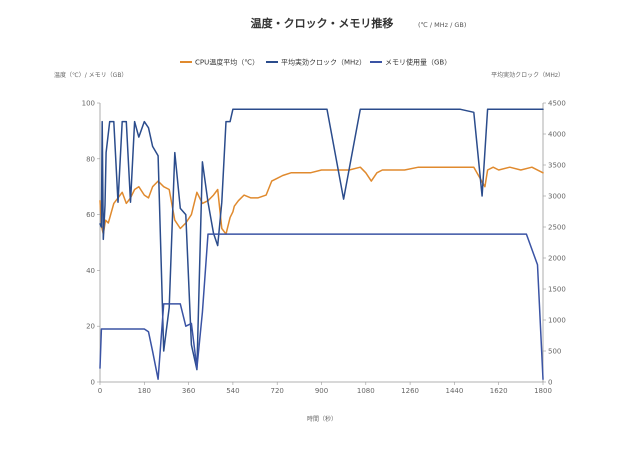 This screenshot has height=466, width=620. What do you see at coordinates (90, 215) in the screenshot?
I see `left-tick-label: 60` at bounding box center [90, 215].